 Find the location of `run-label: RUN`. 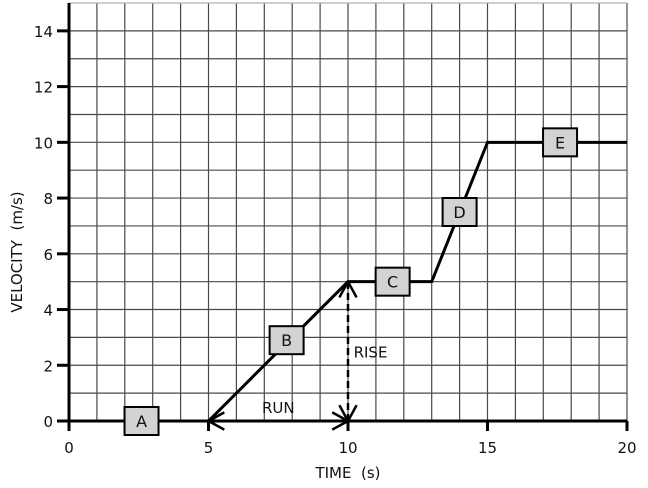

run-label: RUN is located at coordinates (278, 408).